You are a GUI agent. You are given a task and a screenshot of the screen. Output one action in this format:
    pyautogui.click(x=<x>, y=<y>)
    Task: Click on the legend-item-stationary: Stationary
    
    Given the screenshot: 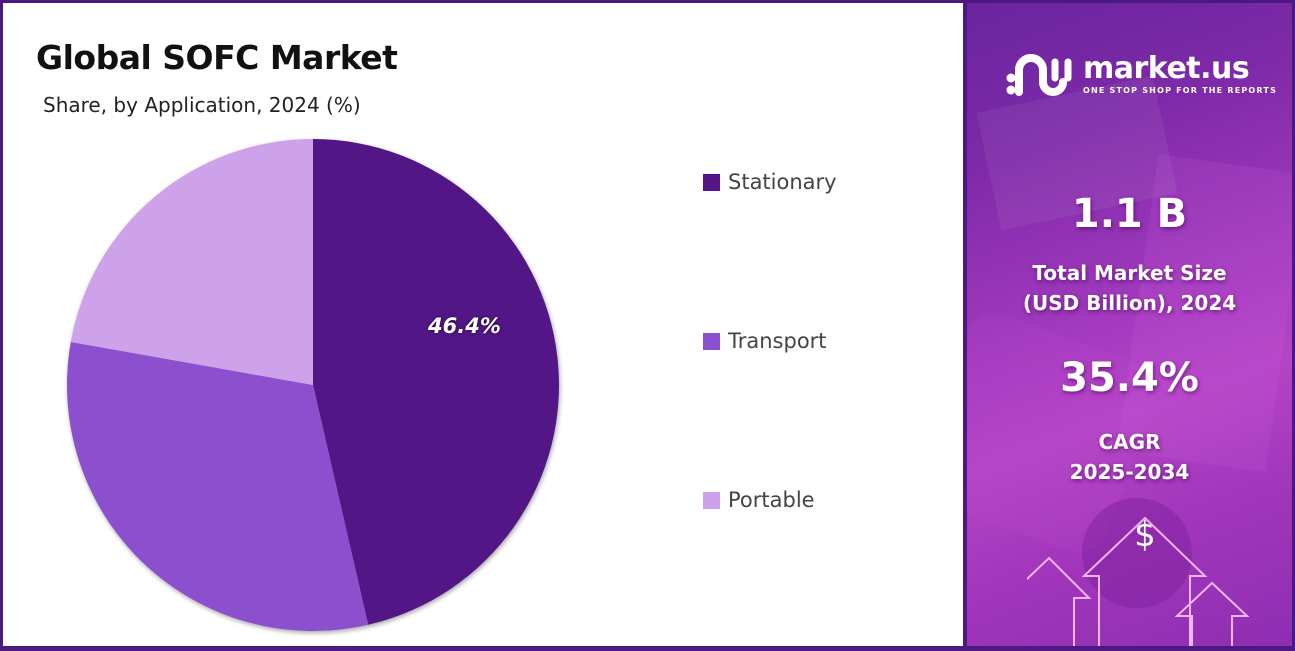 What is the action you would take?
    pyautogui.click(x=770, y=182)
    